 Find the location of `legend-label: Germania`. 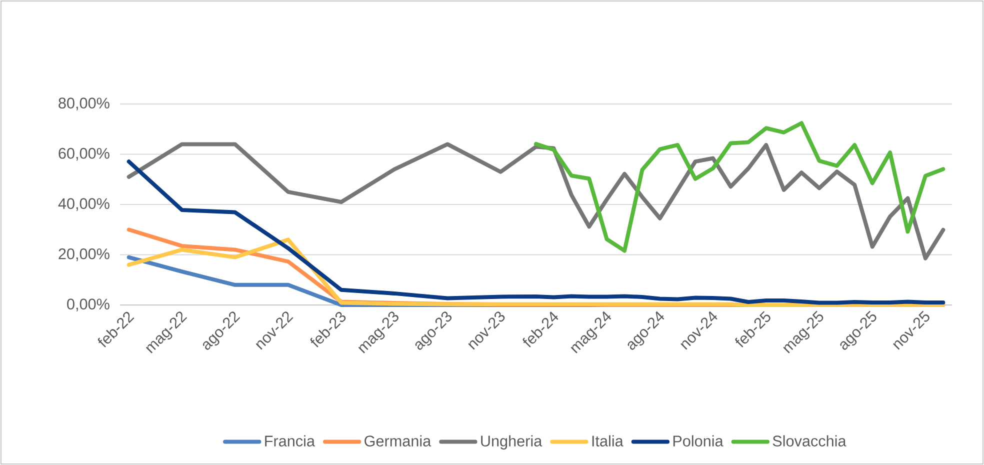

legend-label: Germania is located at coordinates (398, 440).